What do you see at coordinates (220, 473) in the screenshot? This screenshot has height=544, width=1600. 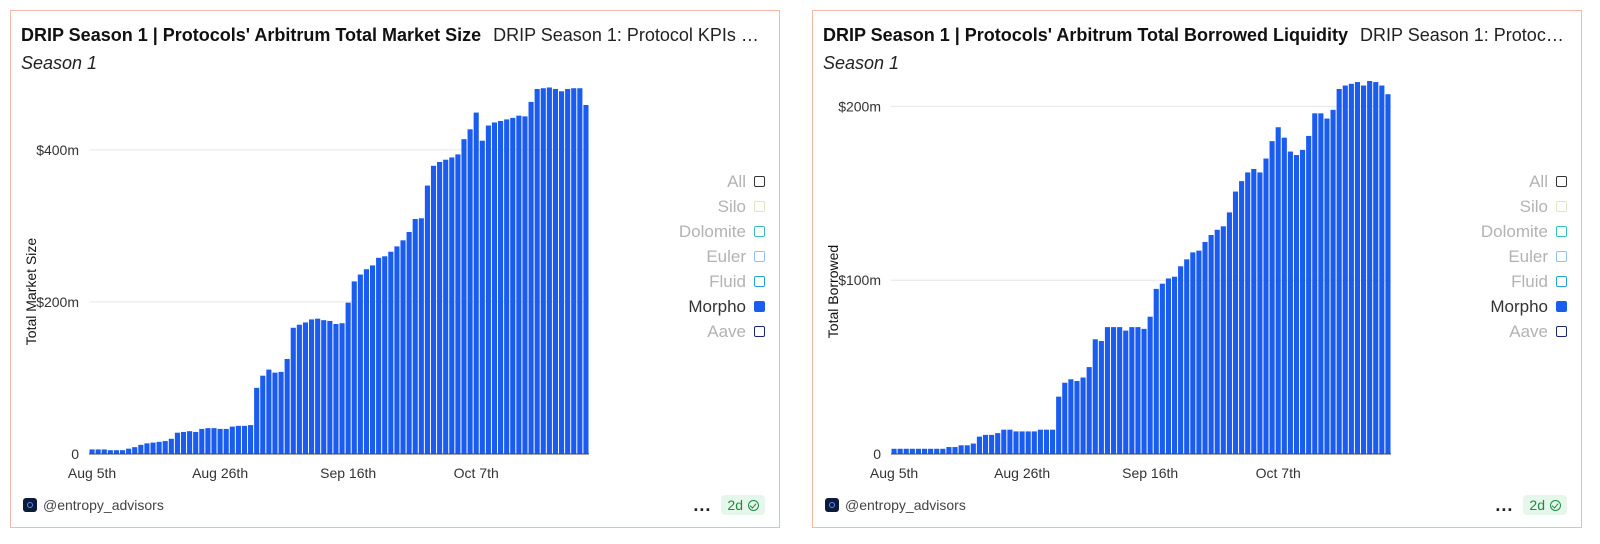 I see `x-tick-label: Aug 26th` at bounding box center [220, 473].